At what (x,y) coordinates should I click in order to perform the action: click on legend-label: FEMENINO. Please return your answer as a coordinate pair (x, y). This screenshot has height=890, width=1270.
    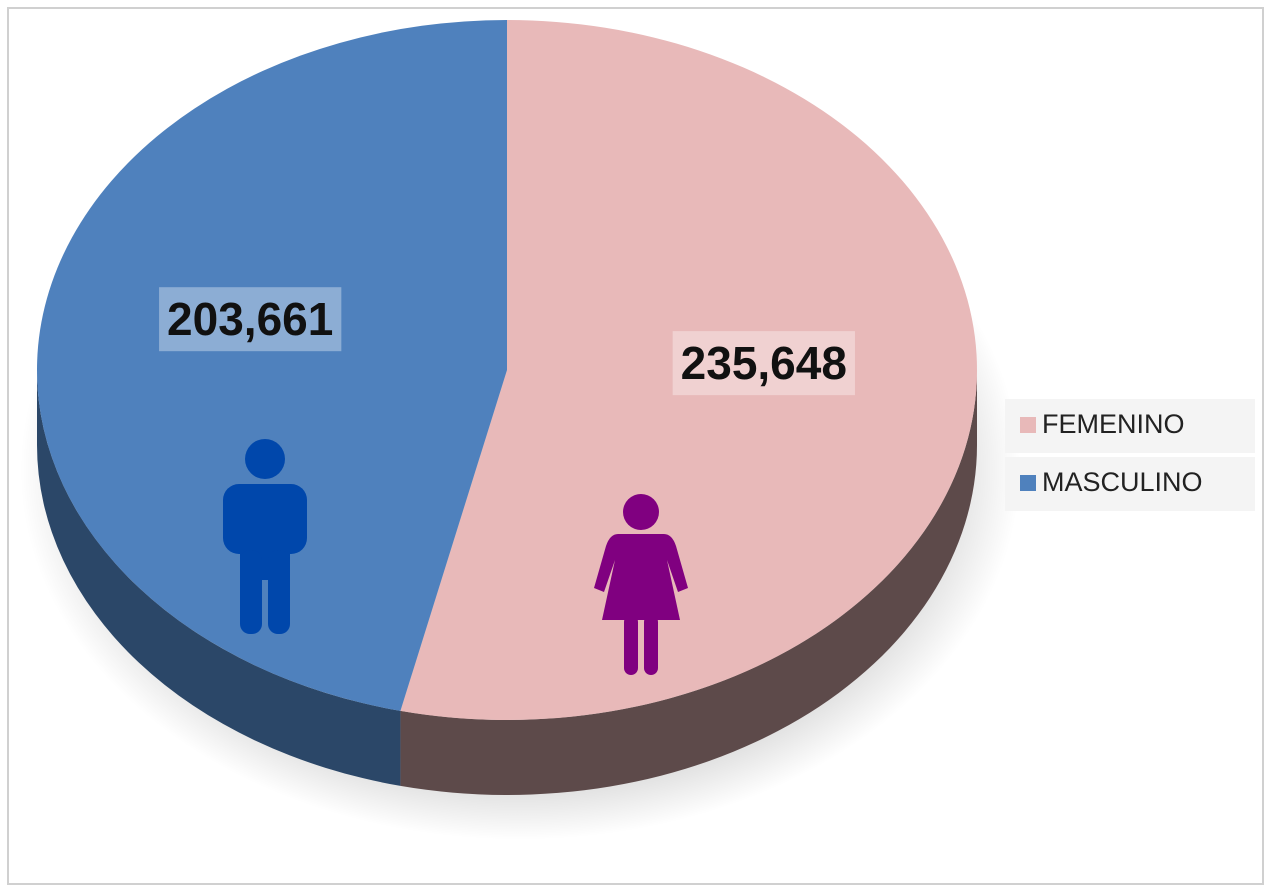
    Looking at the image, I should click on (1113, 424).